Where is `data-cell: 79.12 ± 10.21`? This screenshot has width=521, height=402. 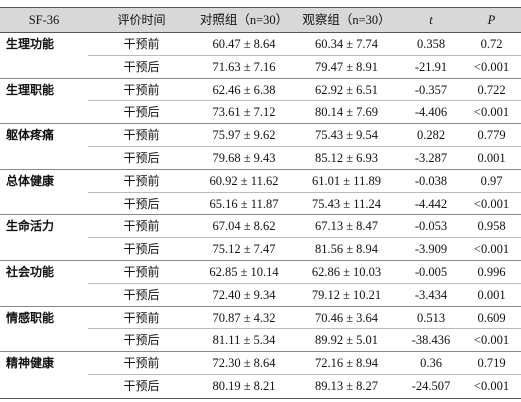 data-cell: 79.12 ± 10.21 is located at coordinates (346, 294).